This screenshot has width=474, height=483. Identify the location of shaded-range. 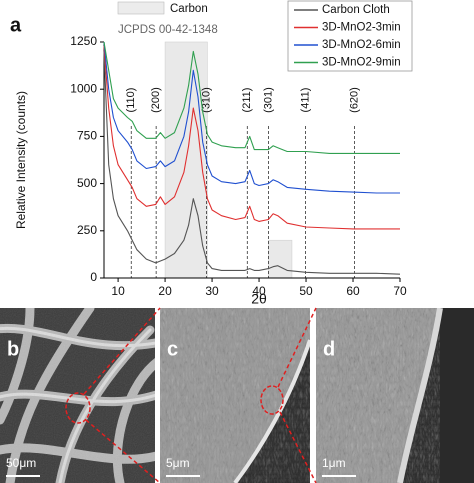
(280, 259).